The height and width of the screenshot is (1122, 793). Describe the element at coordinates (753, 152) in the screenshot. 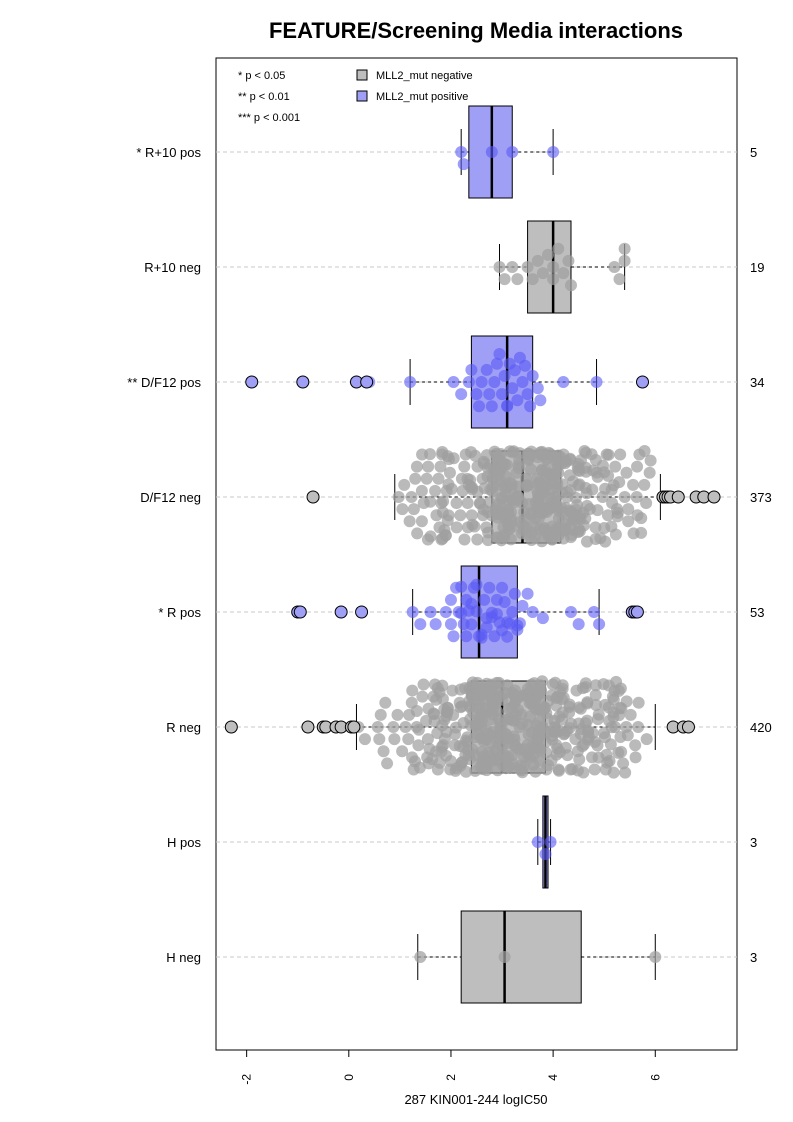

I see `group-count: 5` at that location.